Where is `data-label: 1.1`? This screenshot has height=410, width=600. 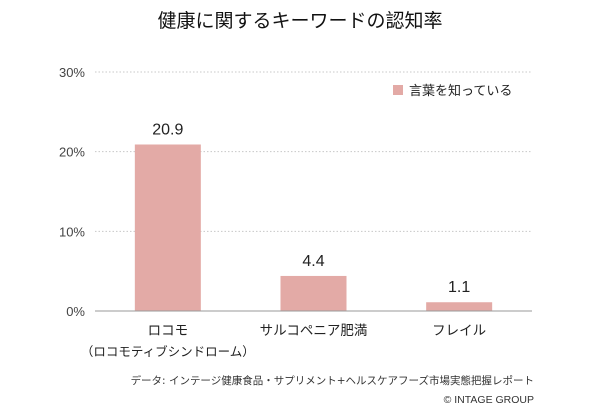 data-label: 1.1 is located at coordinates (459, 287).